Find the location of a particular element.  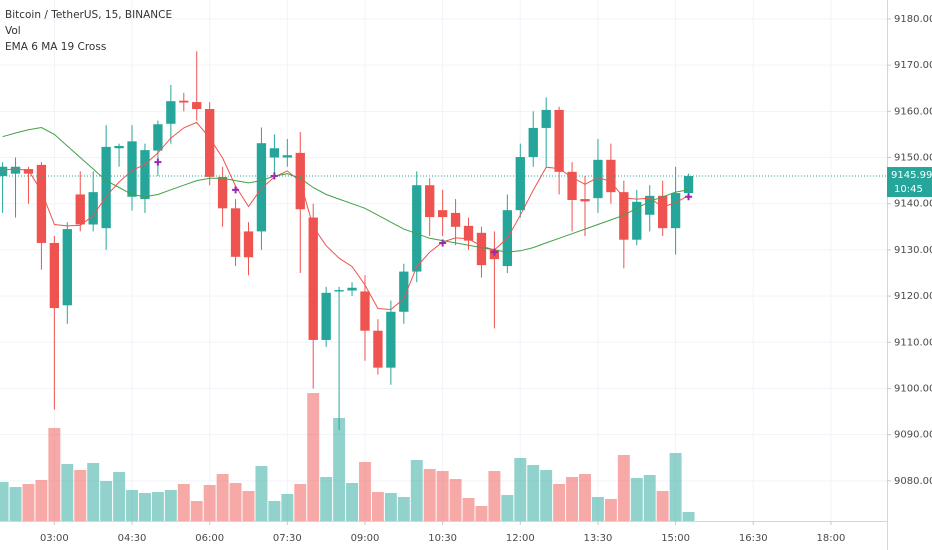

x-tick-label: 03:00 is located at coordinates (54, 538).